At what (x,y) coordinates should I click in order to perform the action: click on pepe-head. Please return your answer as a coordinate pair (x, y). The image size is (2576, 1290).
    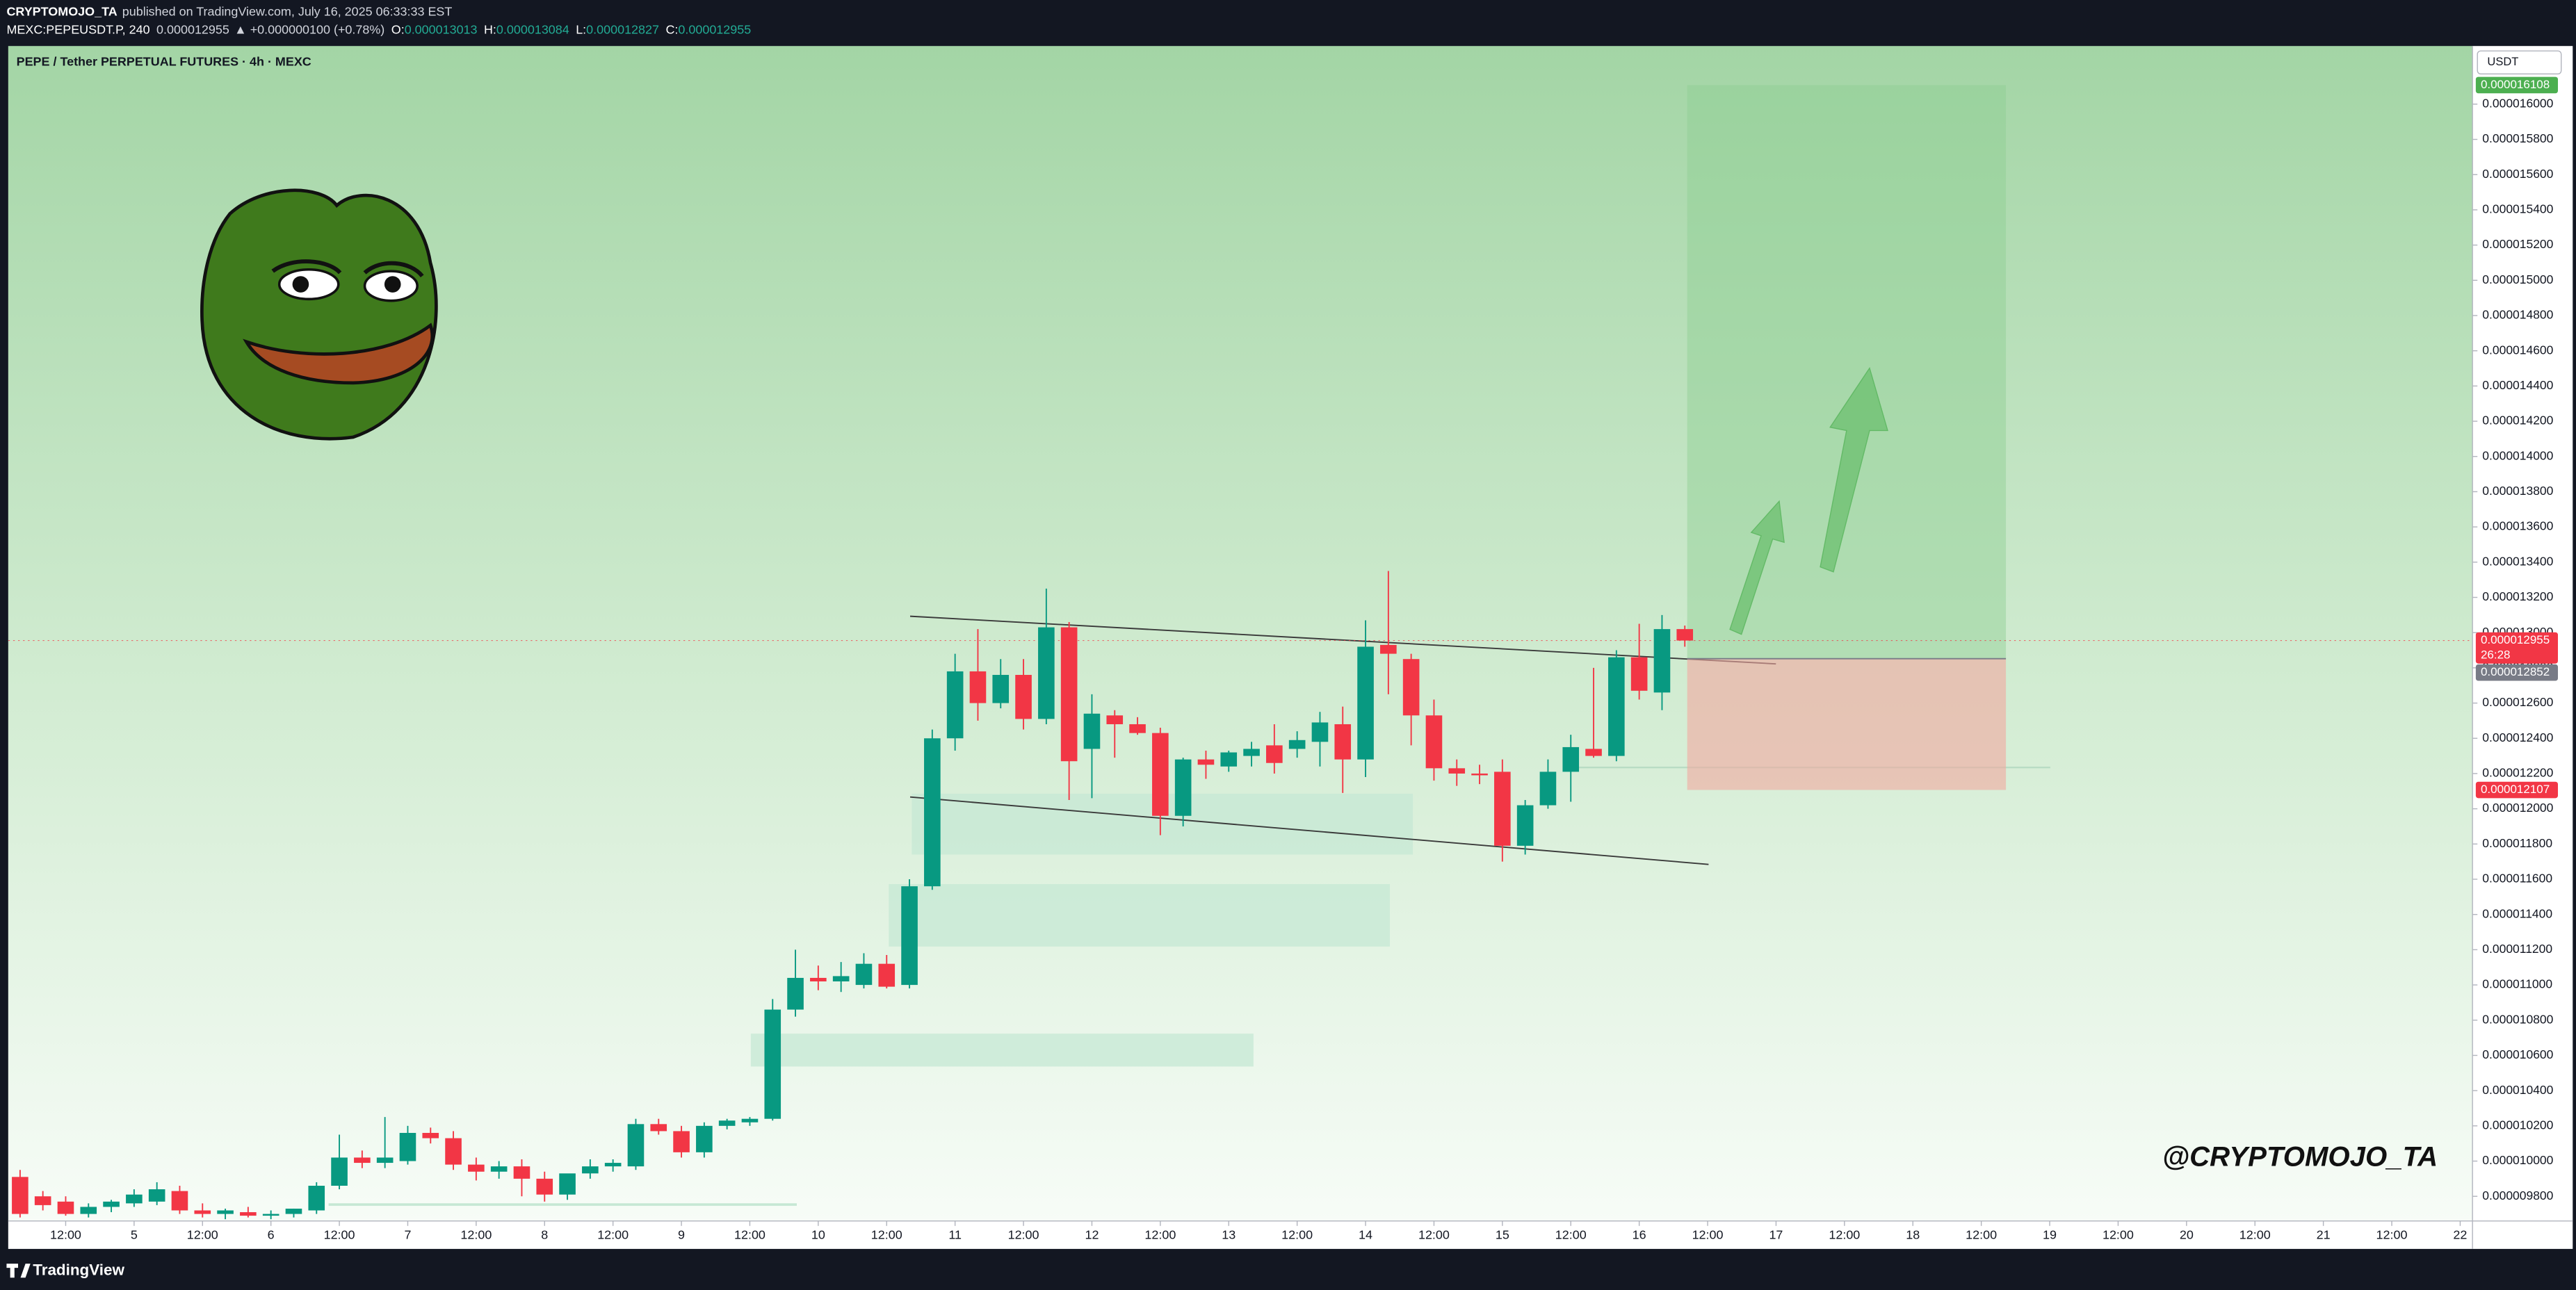
    Looking at the image, I should click on (319, 314).